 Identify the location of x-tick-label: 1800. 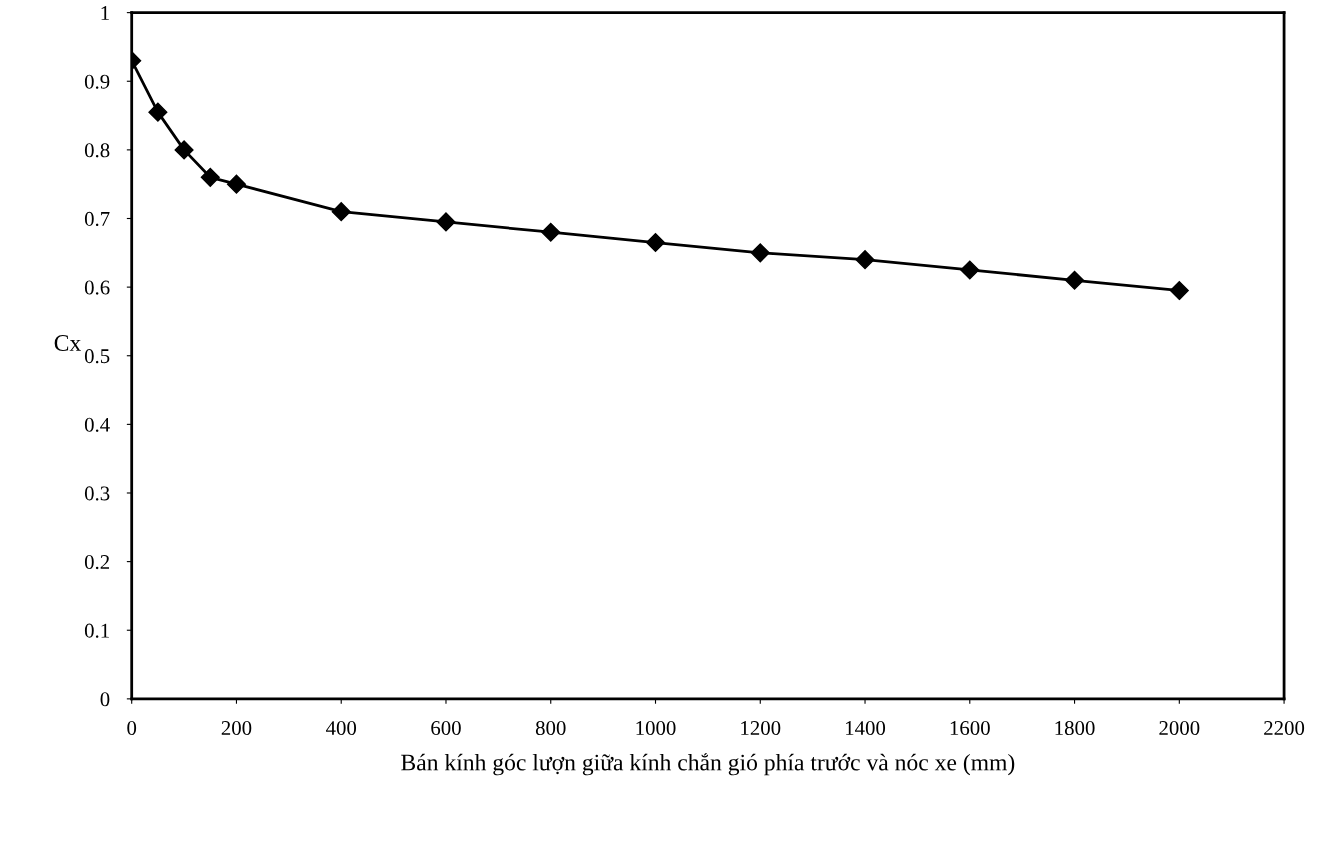
(1075, 728).